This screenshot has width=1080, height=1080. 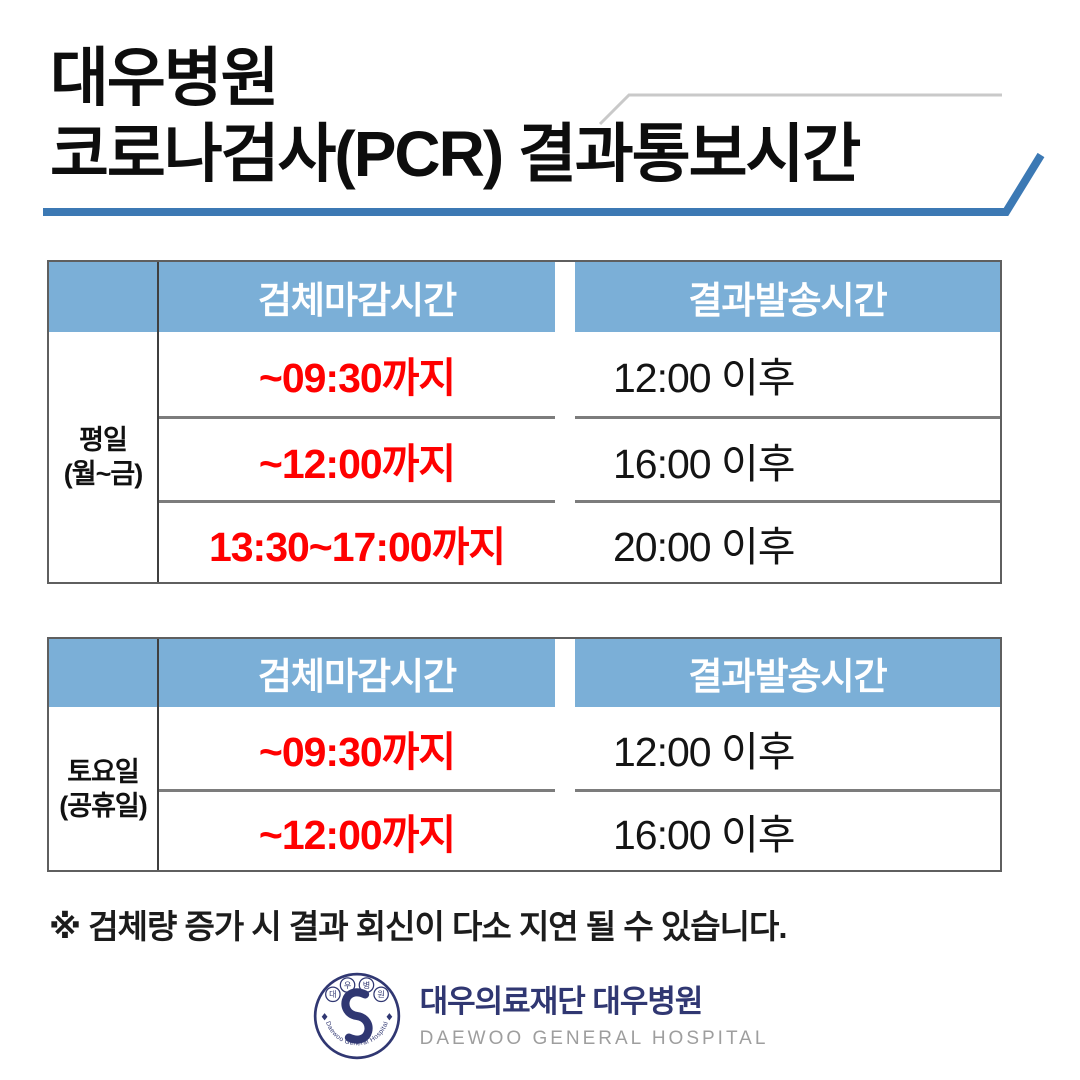 What do you see at coordinates (418, 926) in the screenshot?
I see `delay-disclaimer-note: ※ 검체량 증가 시 결과 회신이 다소 지연 될 수 있습니다.` at bounding box center [418, 926].